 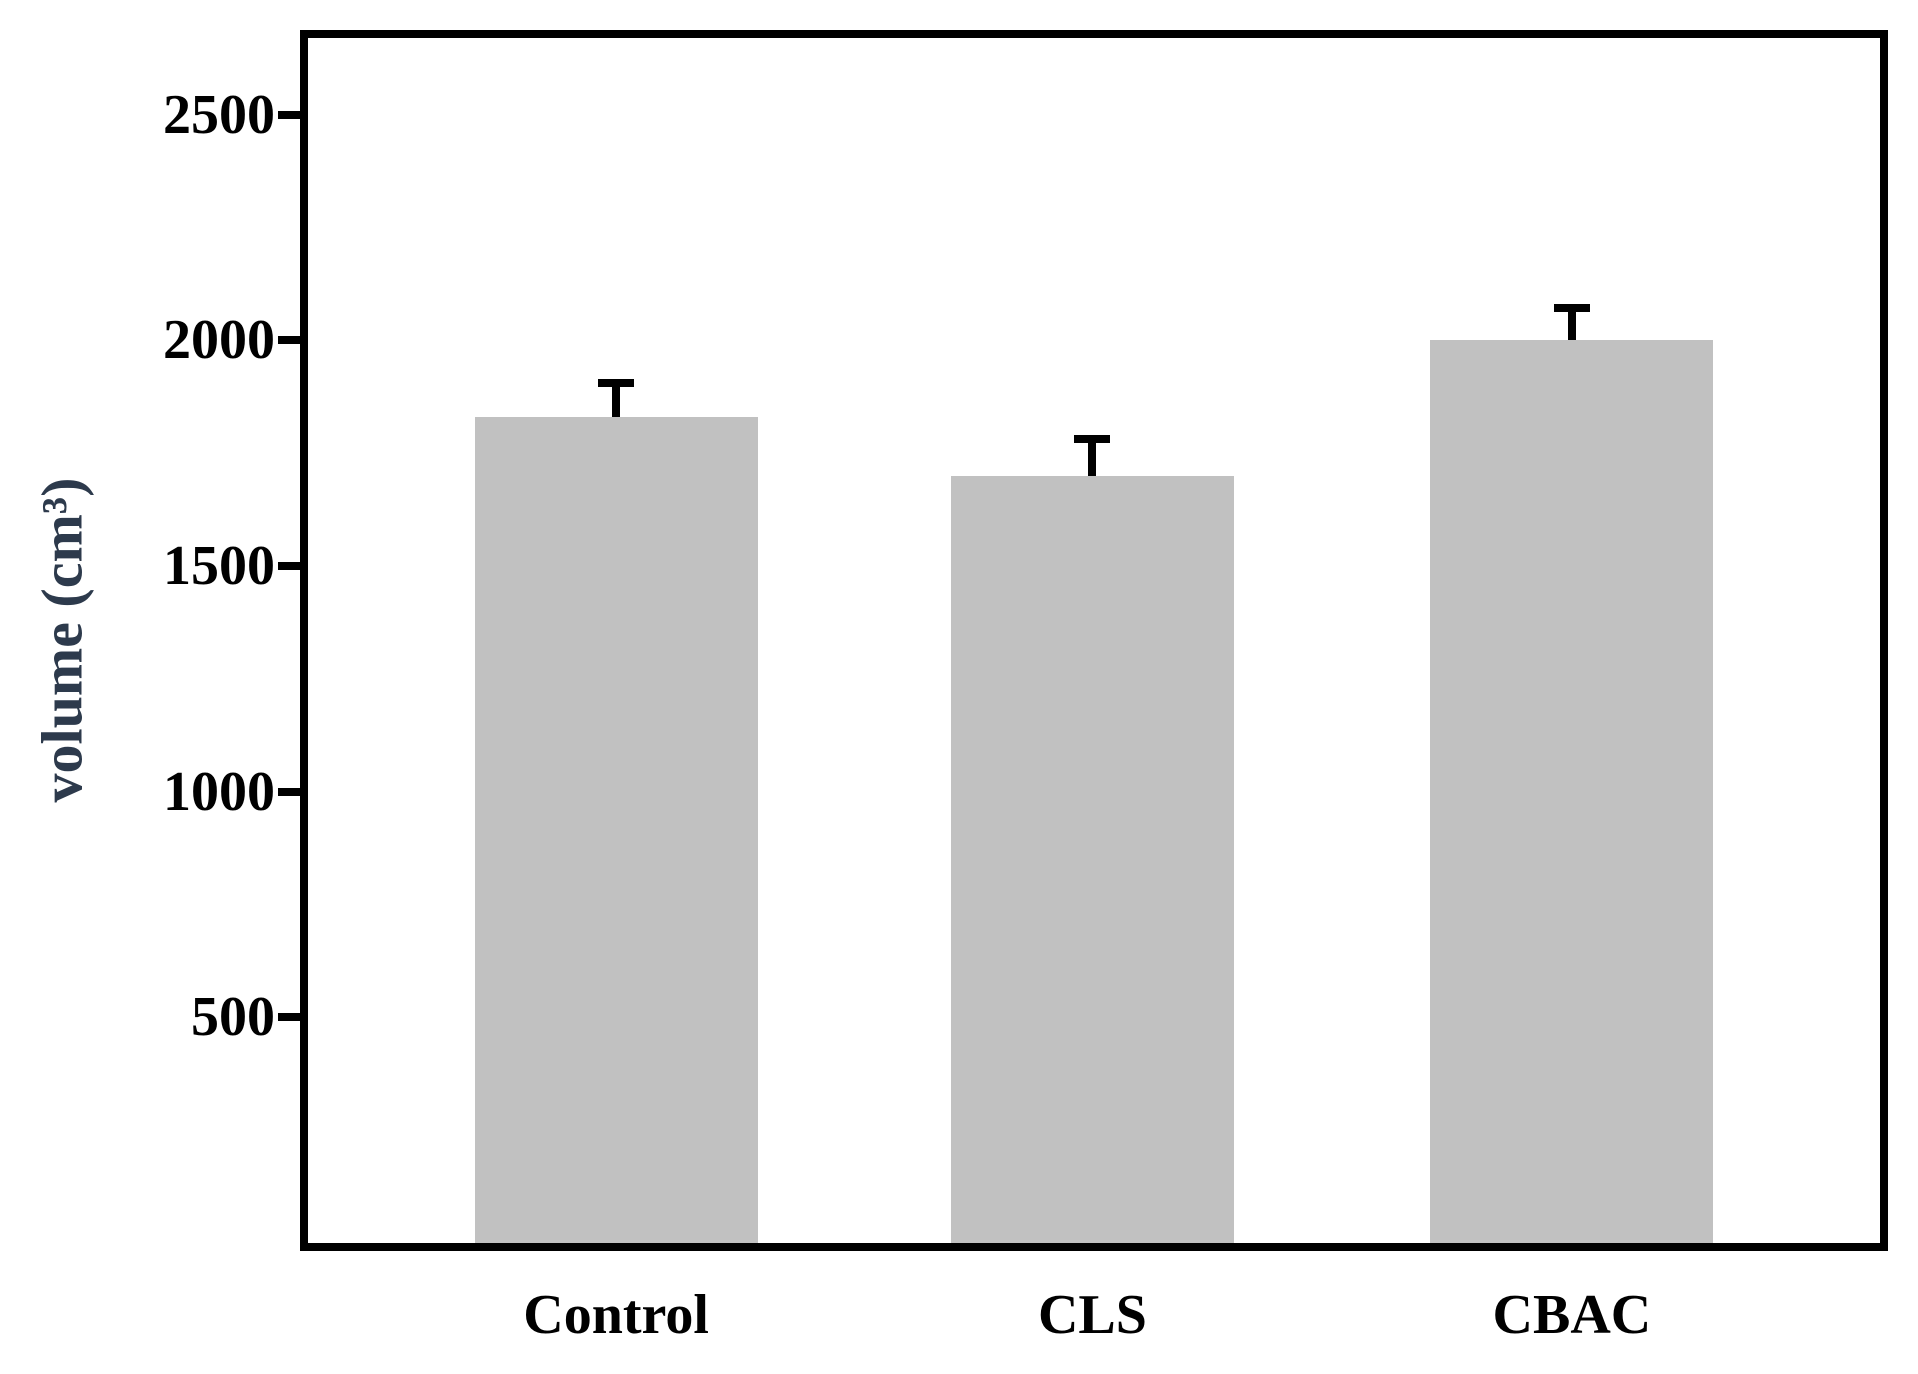 I want to click on bar-control, so click(x=616, y=830).